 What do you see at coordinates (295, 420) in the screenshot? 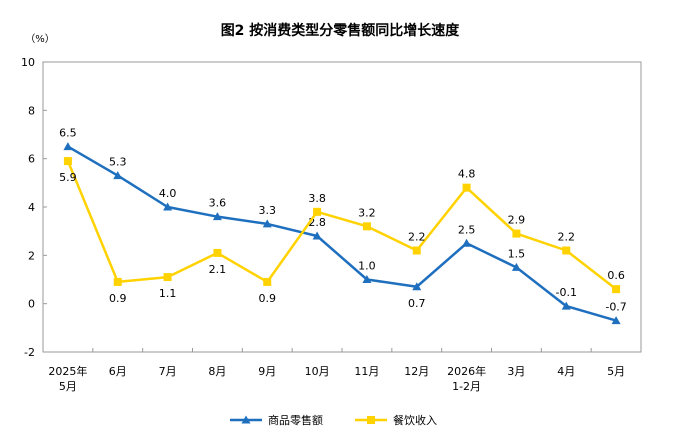
I see `legend-label: 商品零售额` at bounding box center [295, 420].